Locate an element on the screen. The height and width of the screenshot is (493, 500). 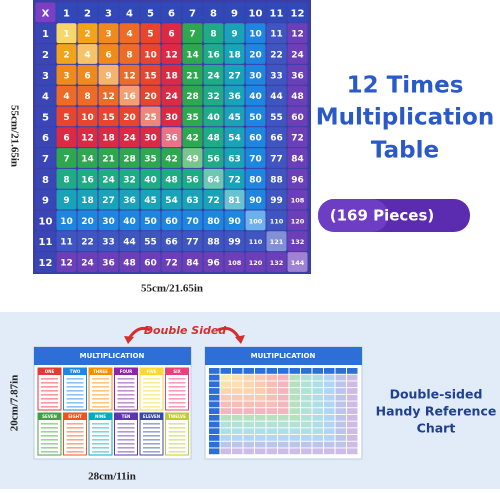
product: 2 is located at coordinates (87, 35).